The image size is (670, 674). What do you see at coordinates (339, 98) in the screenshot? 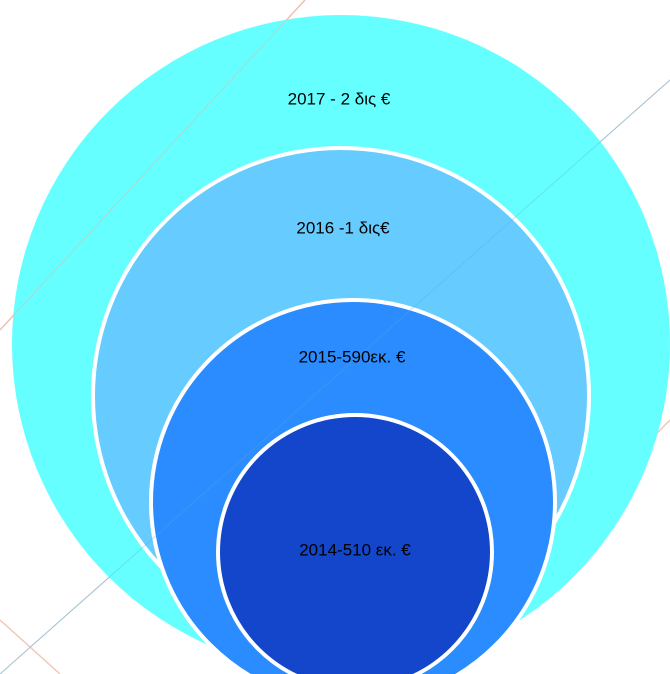
I see `node-label: 2017 - 2 δις €` at bounding box center [339, 98].